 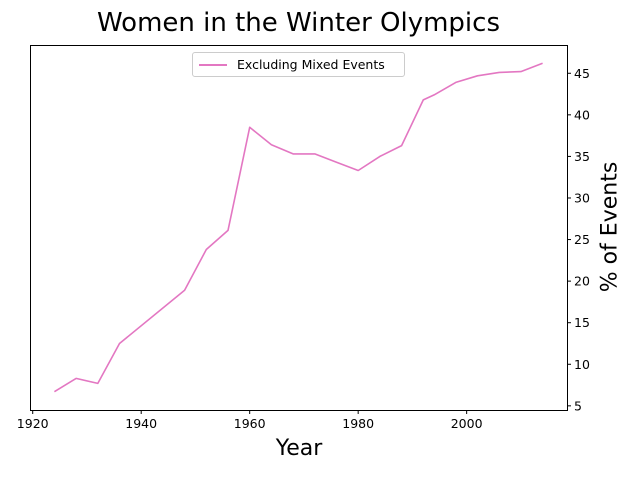 I want to click on x-tick-label: 2000, so click(x=467, y=423).